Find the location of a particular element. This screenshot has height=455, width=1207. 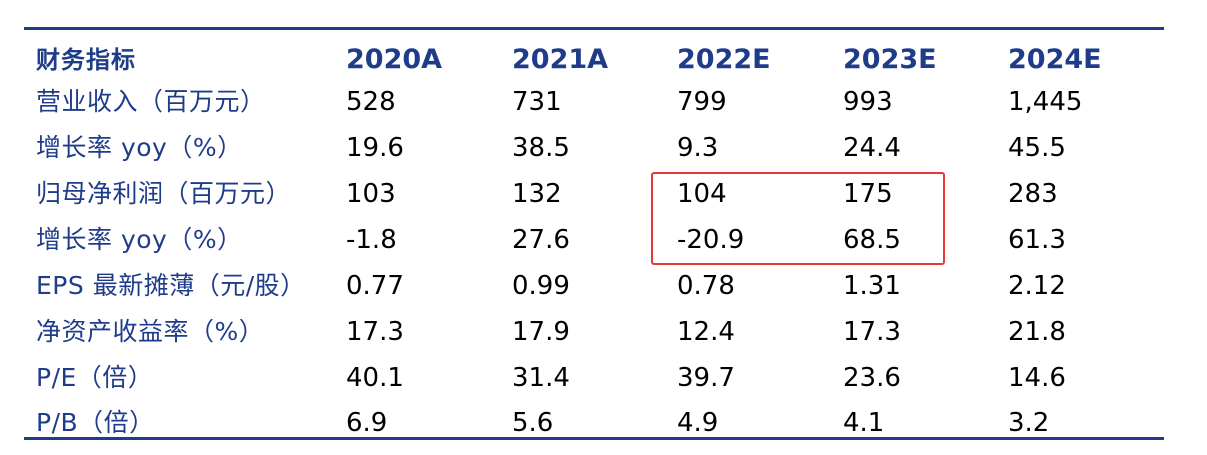

table-cell: 9.3 is located at coordinates (698, 148).